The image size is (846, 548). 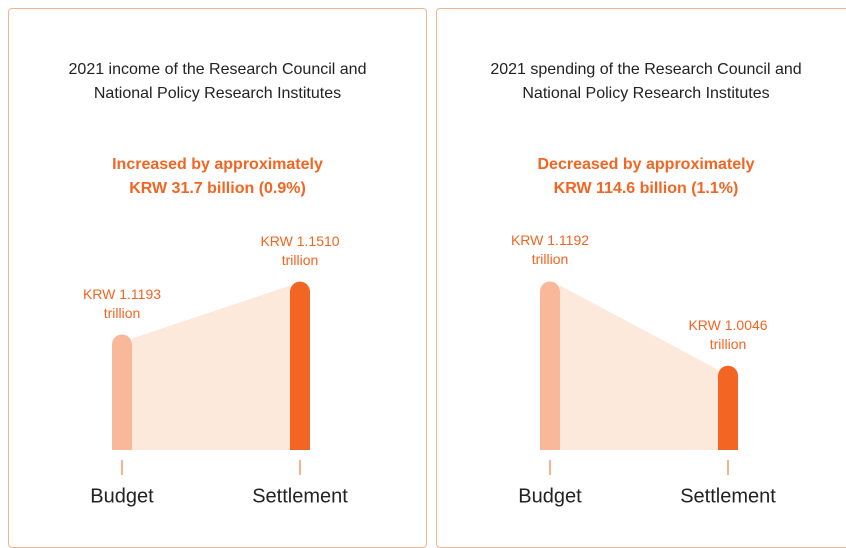 I want to click on value-label: KRW 1.1192 trillion, so click(x=550, y=250).